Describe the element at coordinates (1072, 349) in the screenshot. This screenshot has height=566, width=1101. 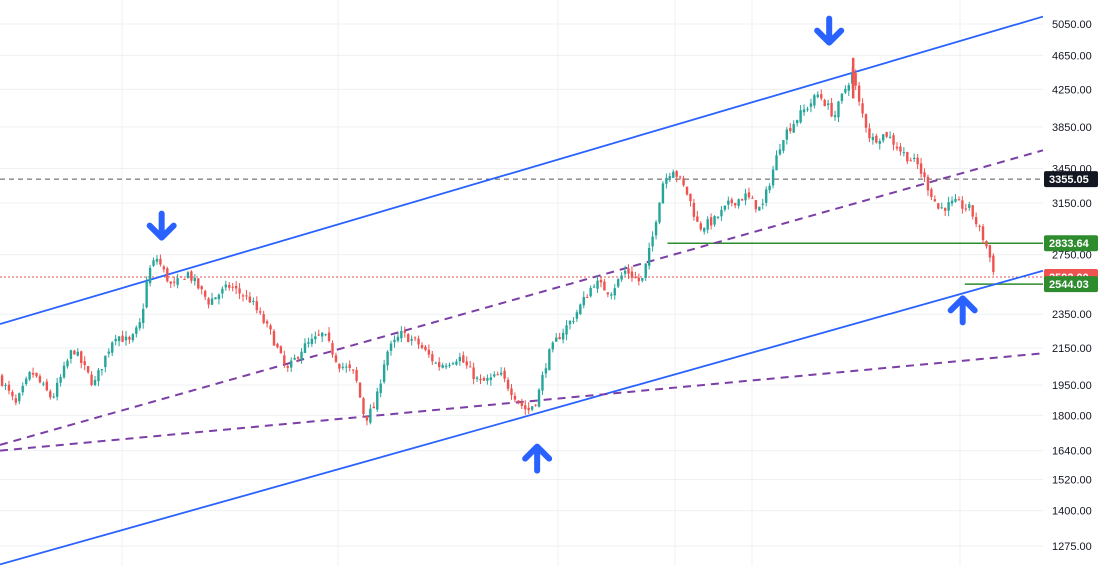
I see `y-tick-label: 2150.00` at that location.